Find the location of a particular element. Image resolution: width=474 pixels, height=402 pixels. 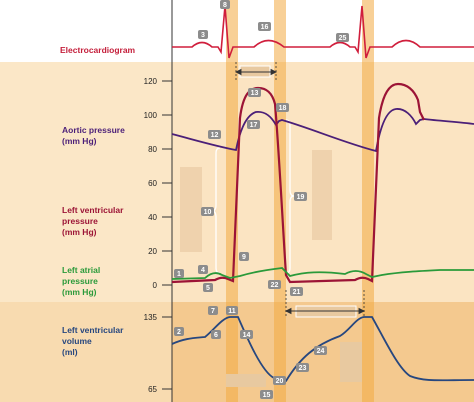

badge-9: 9 is located at coordinates (244, 256).